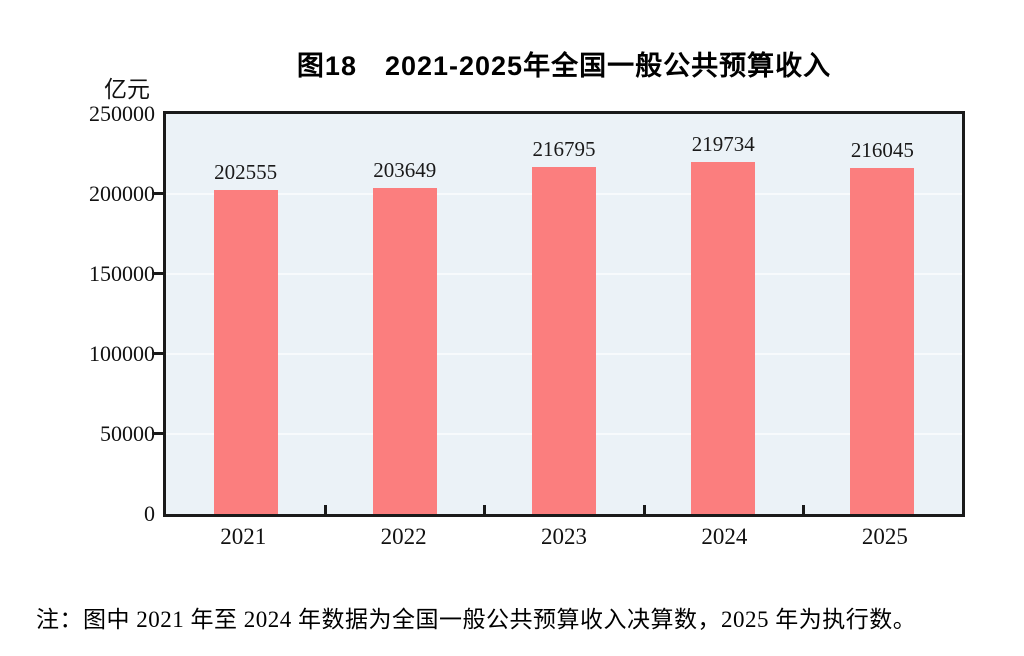 The width and height of the screenshot is (1024, 656). I want to click on bar-2023, so click(564, 340).